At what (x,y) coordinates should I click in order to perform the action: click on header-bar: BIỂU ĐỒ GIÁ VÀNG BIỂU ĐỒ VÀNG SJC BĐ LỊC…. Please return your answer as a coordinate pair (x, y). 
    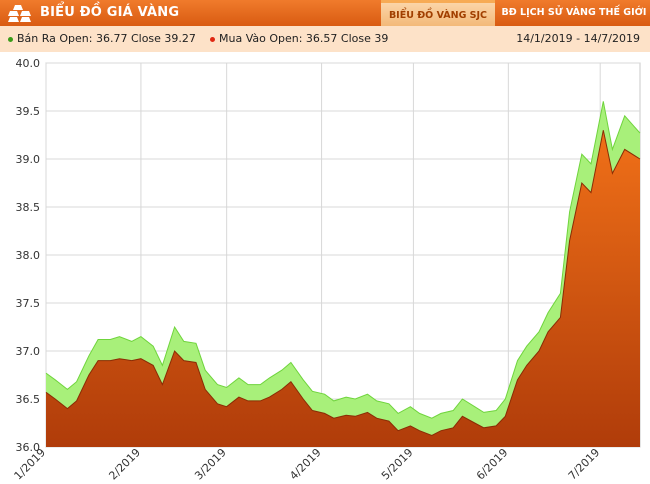
    Looking at the image, I should click on (325, 13).